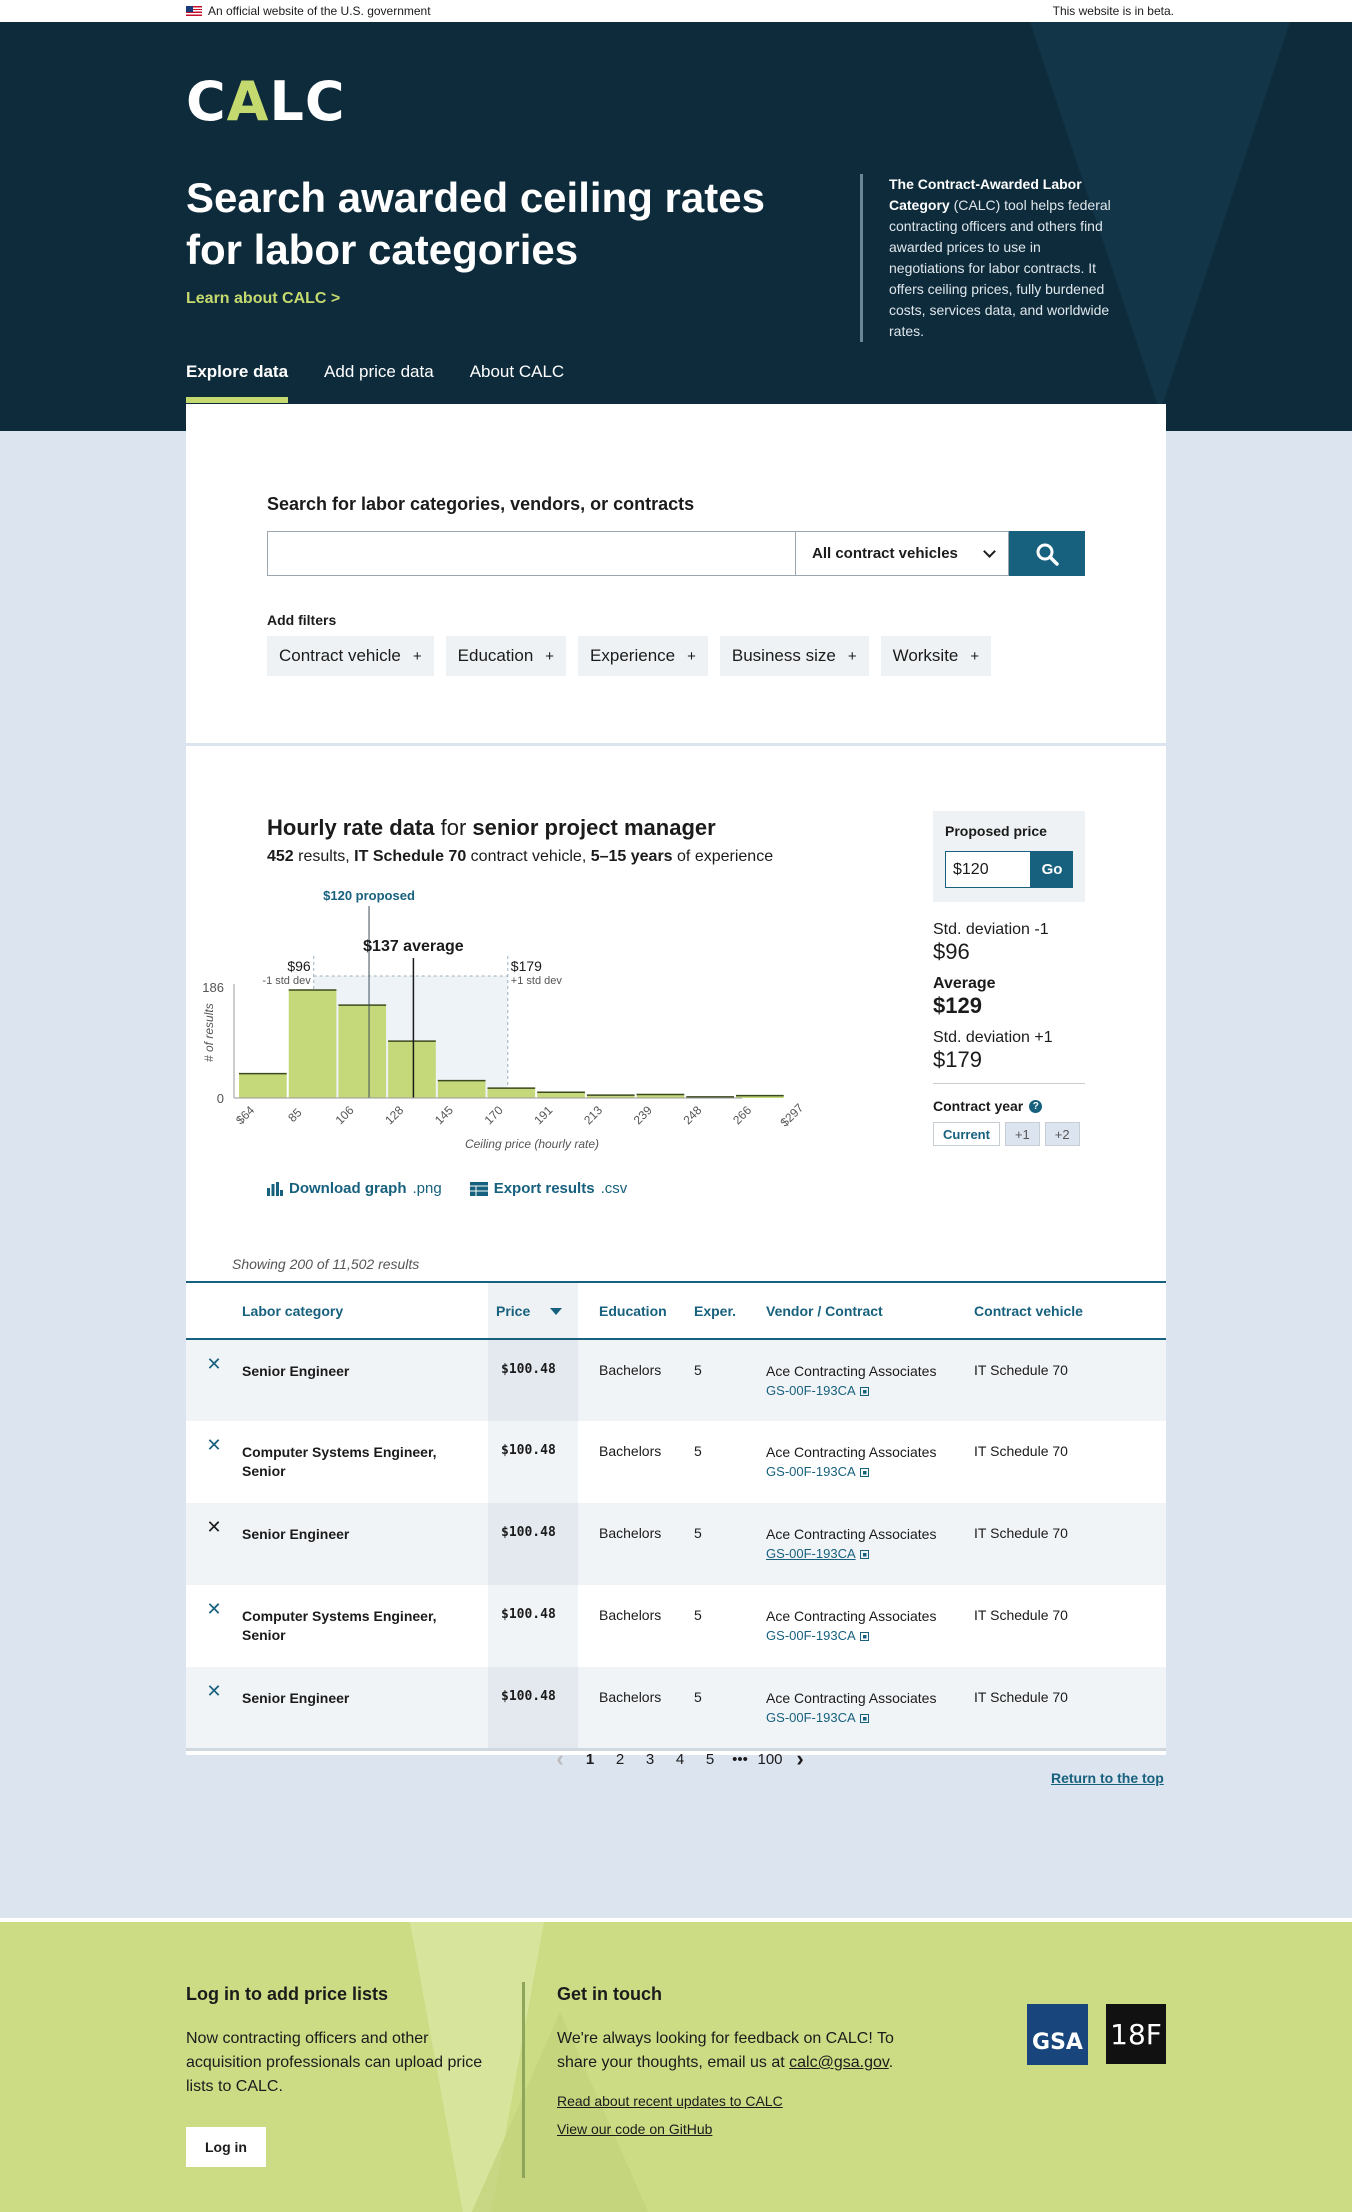  I want to click on 18f-logo: 18F, so click(1136, 2034).